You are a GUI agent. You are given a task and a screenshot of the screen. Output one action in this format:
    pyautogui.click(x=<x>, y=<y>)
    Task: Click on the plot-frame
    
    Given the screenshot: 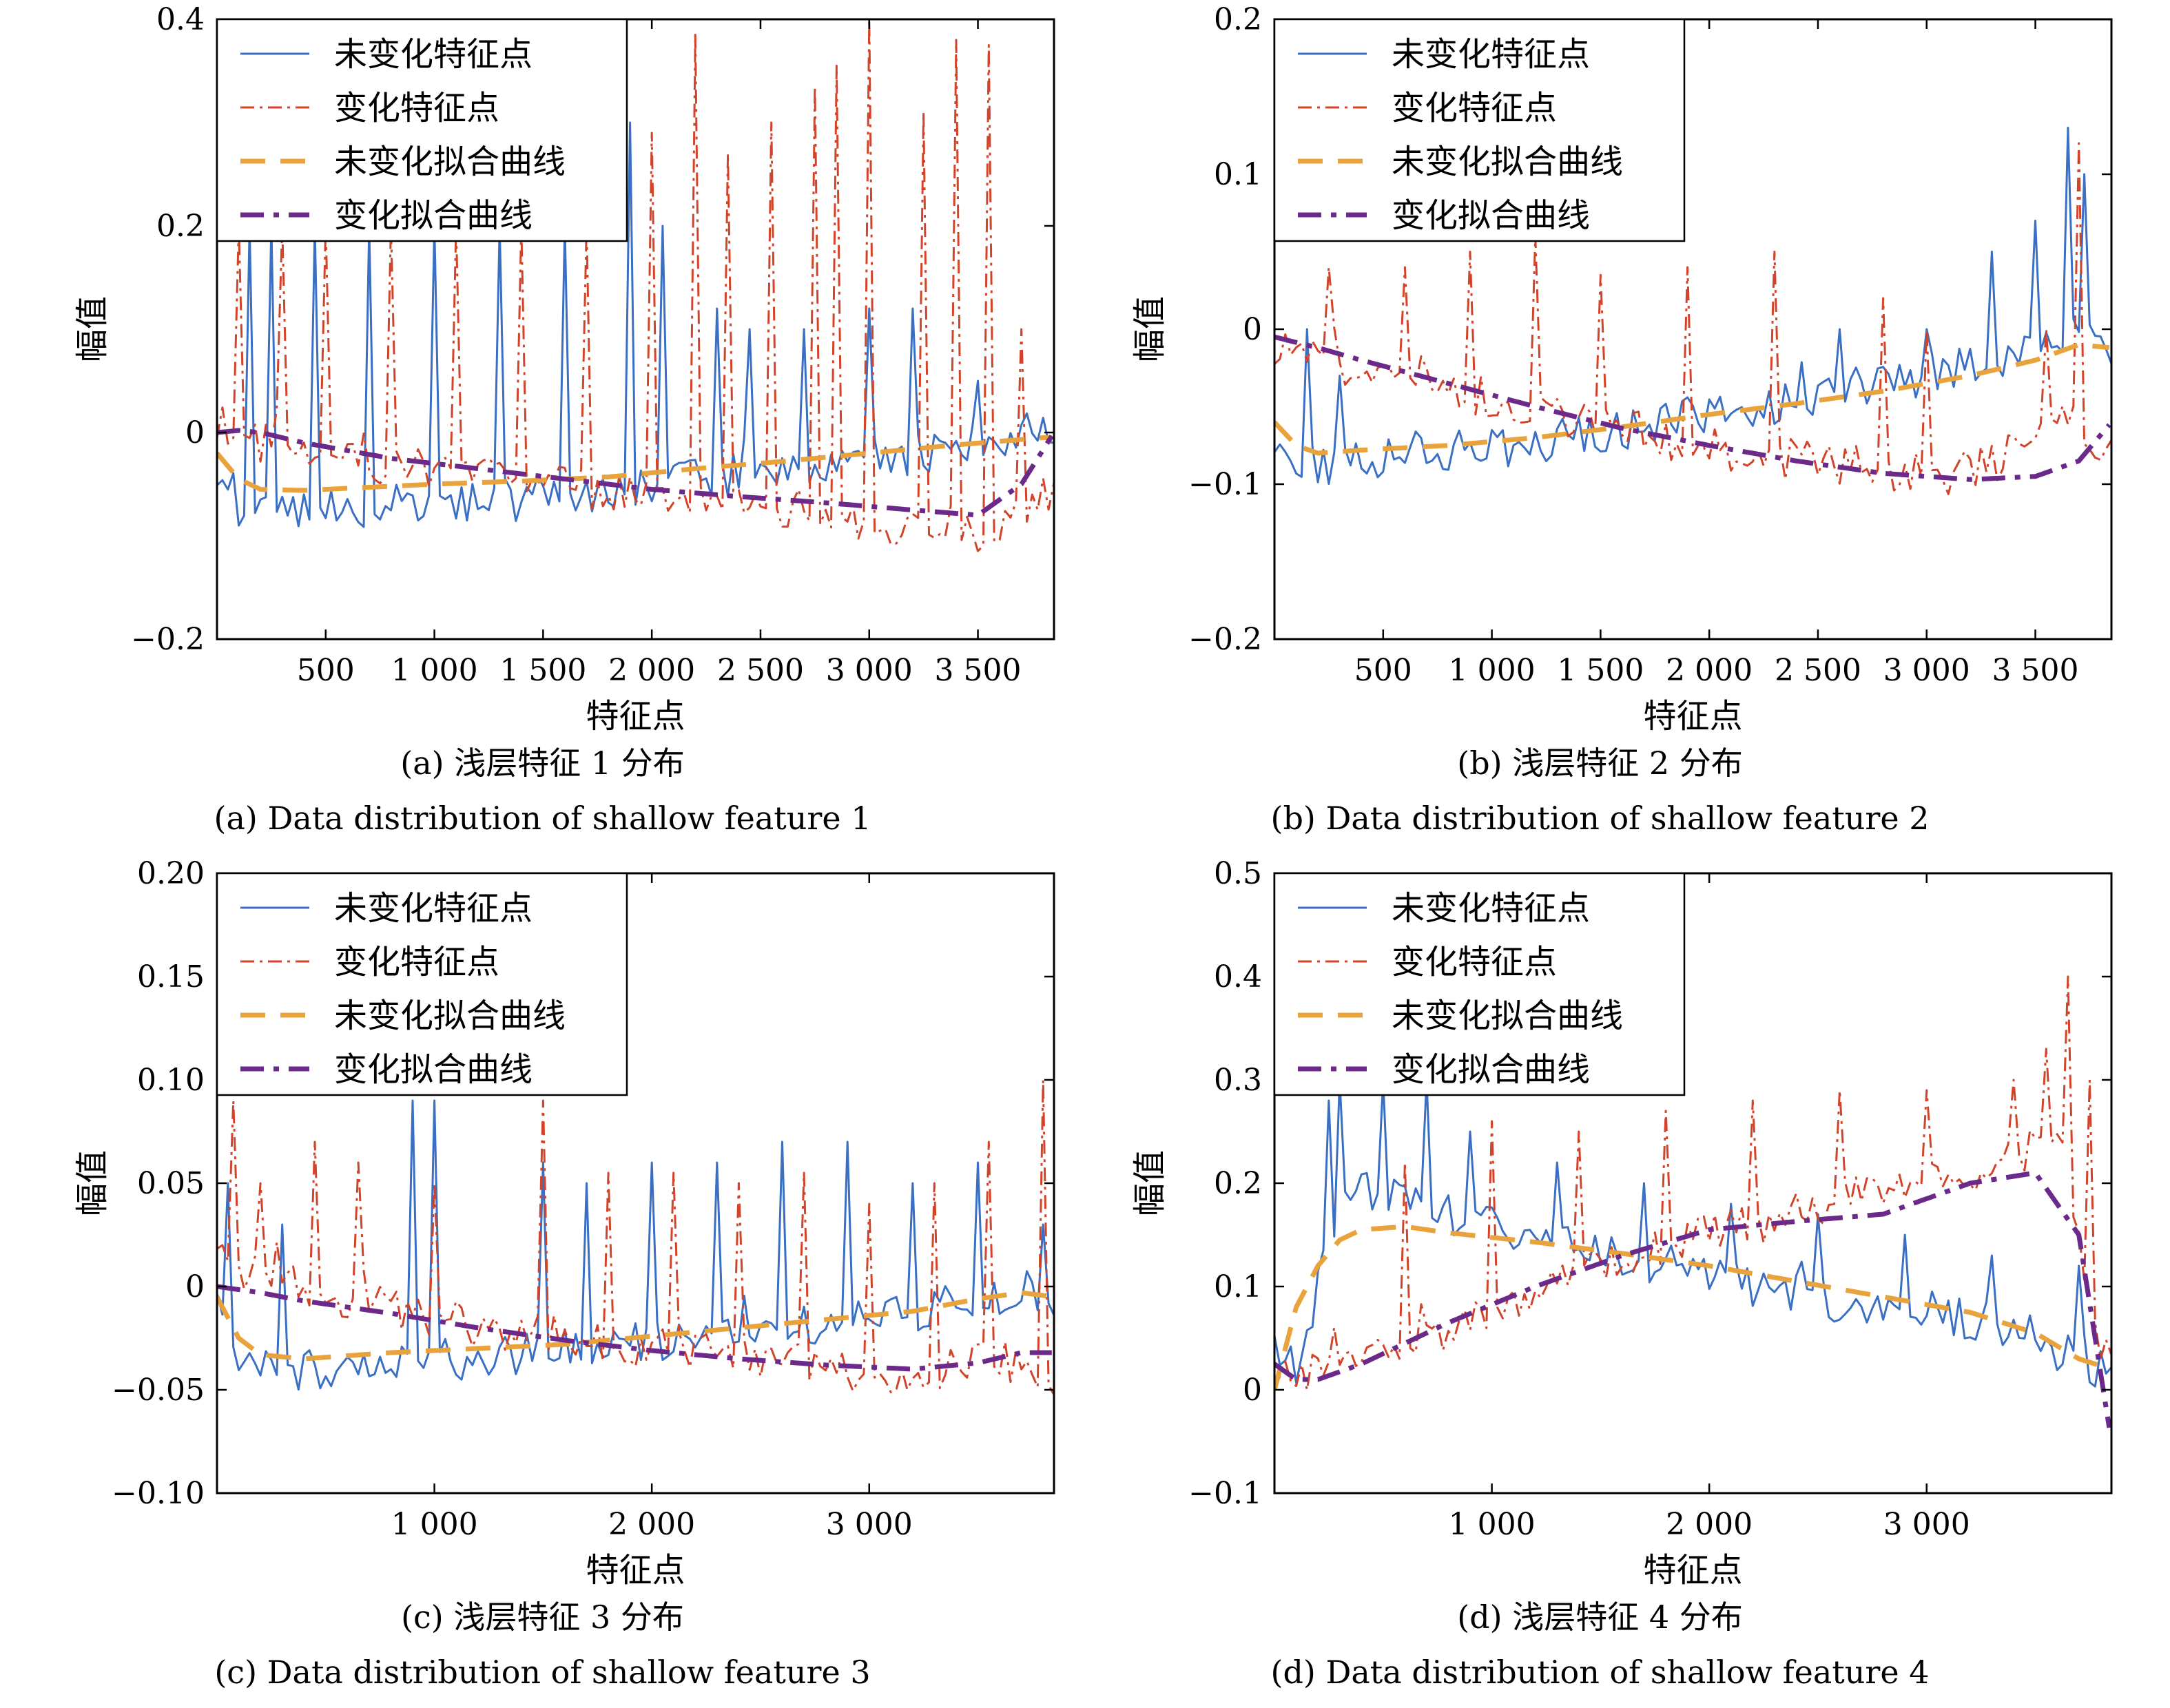 What is the action you would take?
    pyautogui.click(x=635, y=329)
    